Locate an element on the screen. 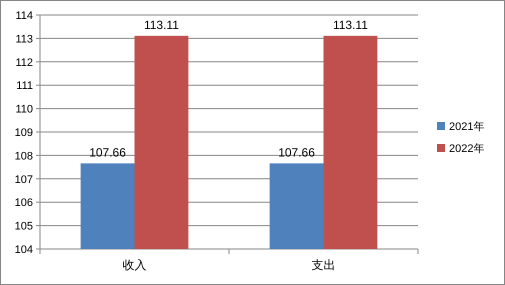  y-tick-label: 114 is located at coordinates (24, 16).